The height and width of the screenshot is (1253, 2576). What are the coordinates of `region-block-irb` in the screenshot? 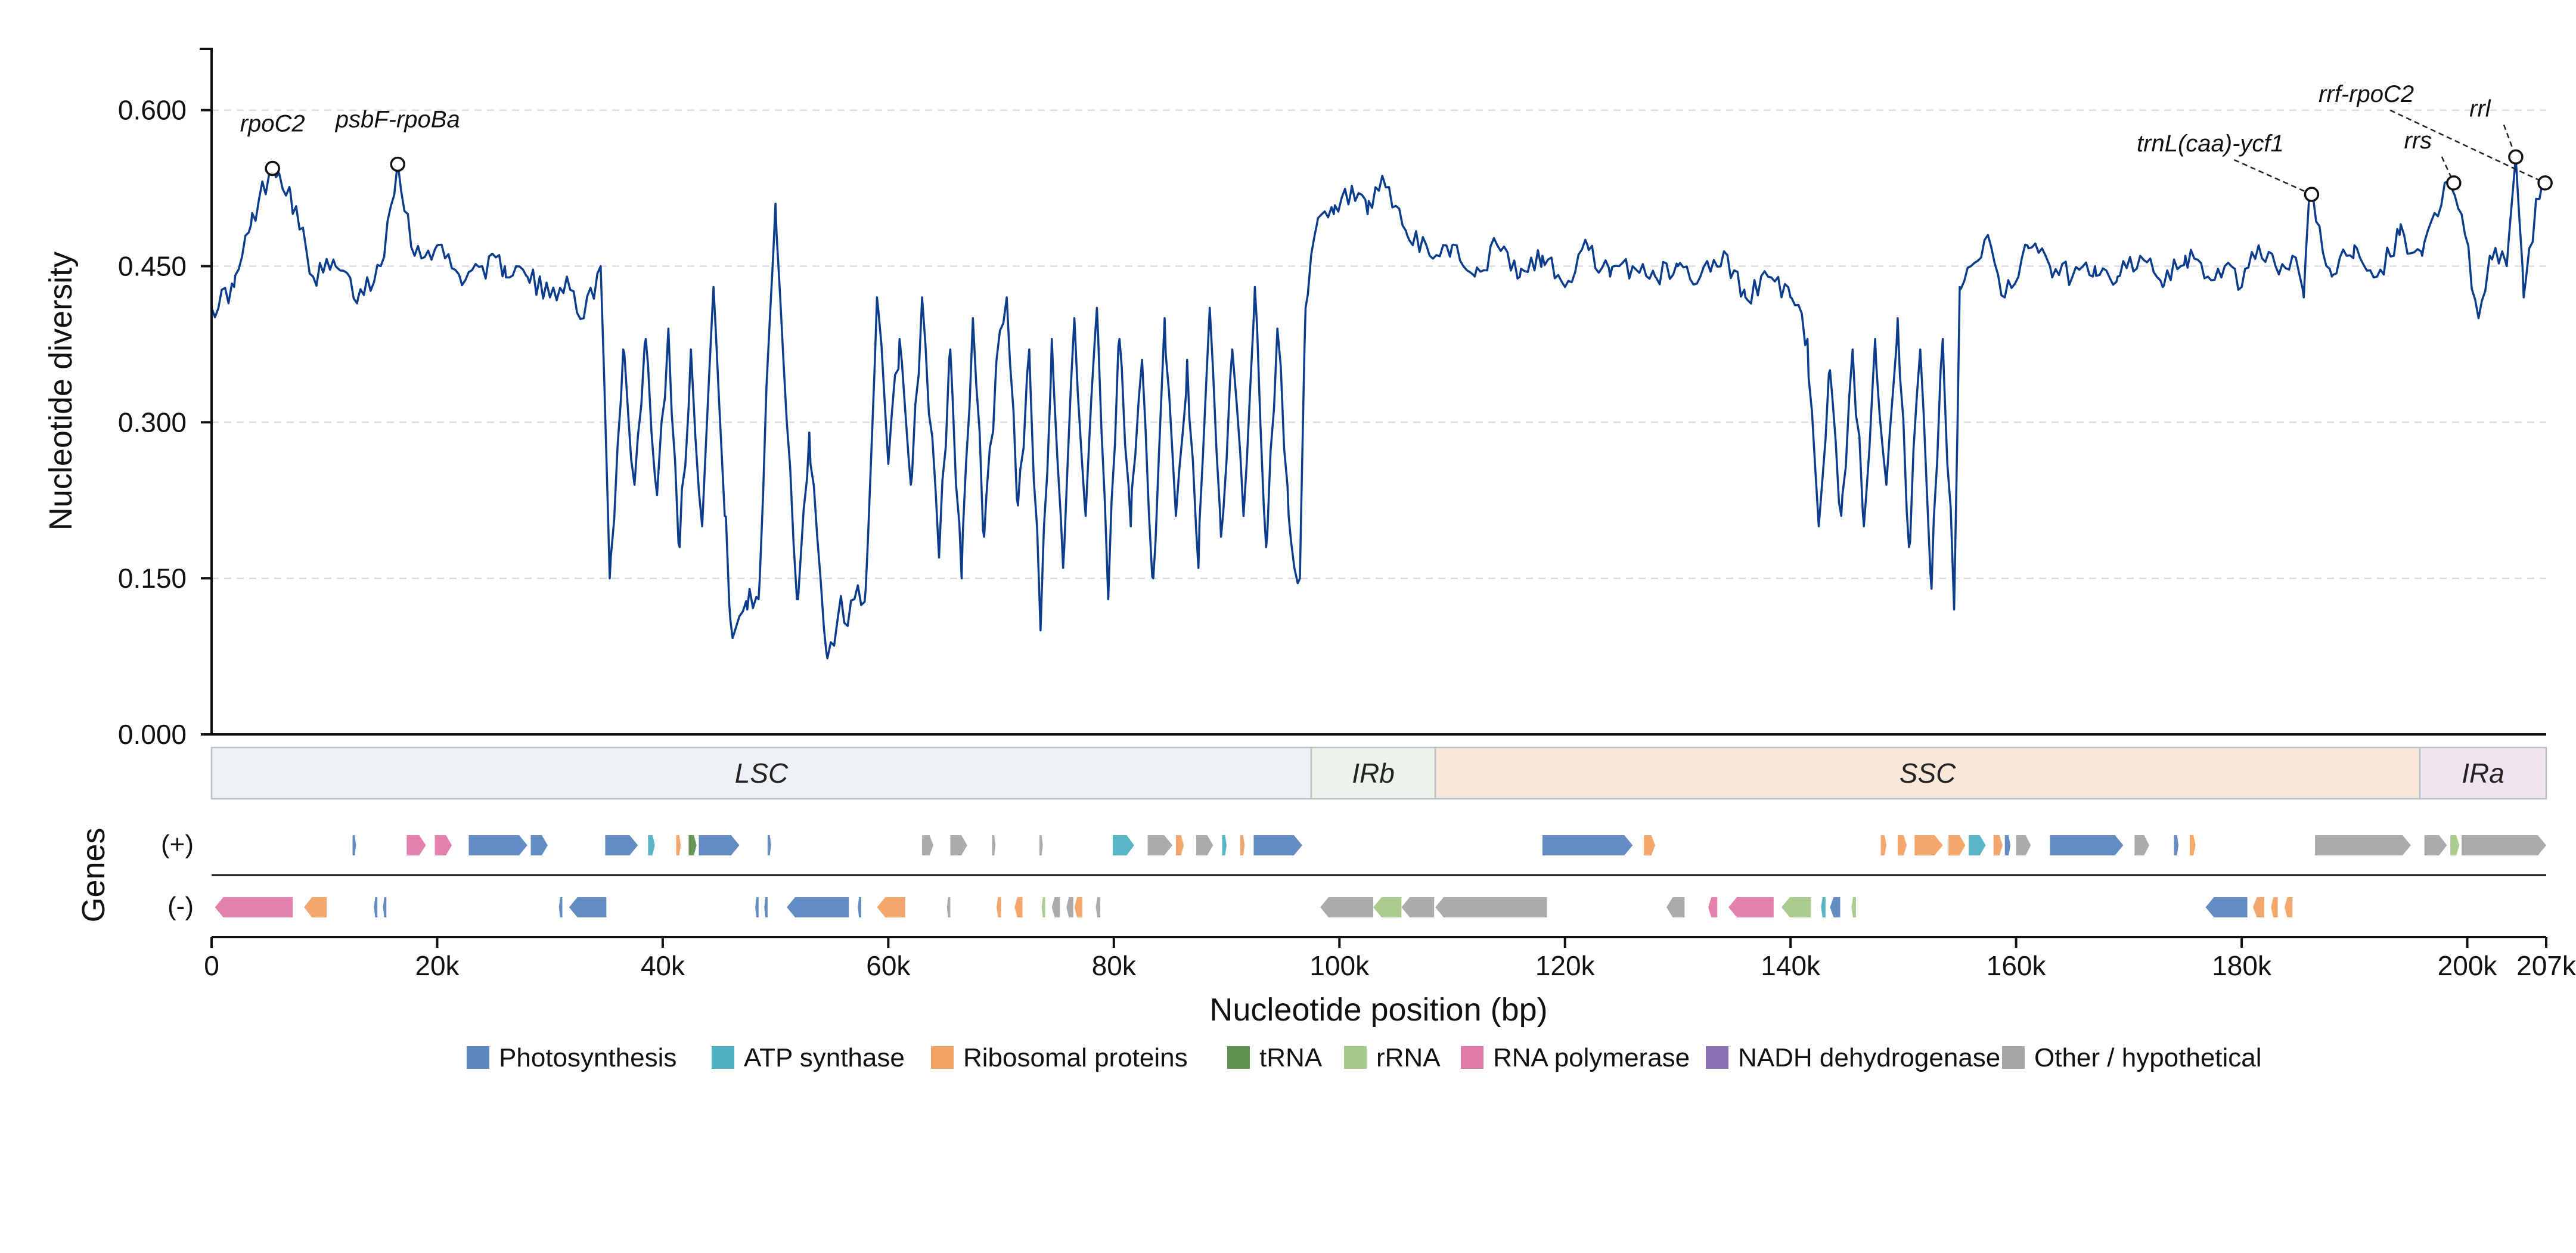 It's located at (1373, 773).